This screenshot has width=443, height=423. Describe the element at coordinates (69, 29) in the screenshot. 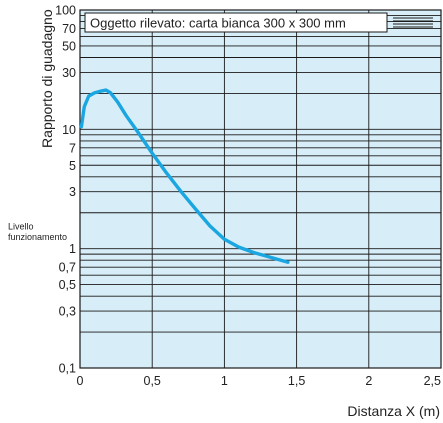

I see `y-tick-label: 70` at that location.